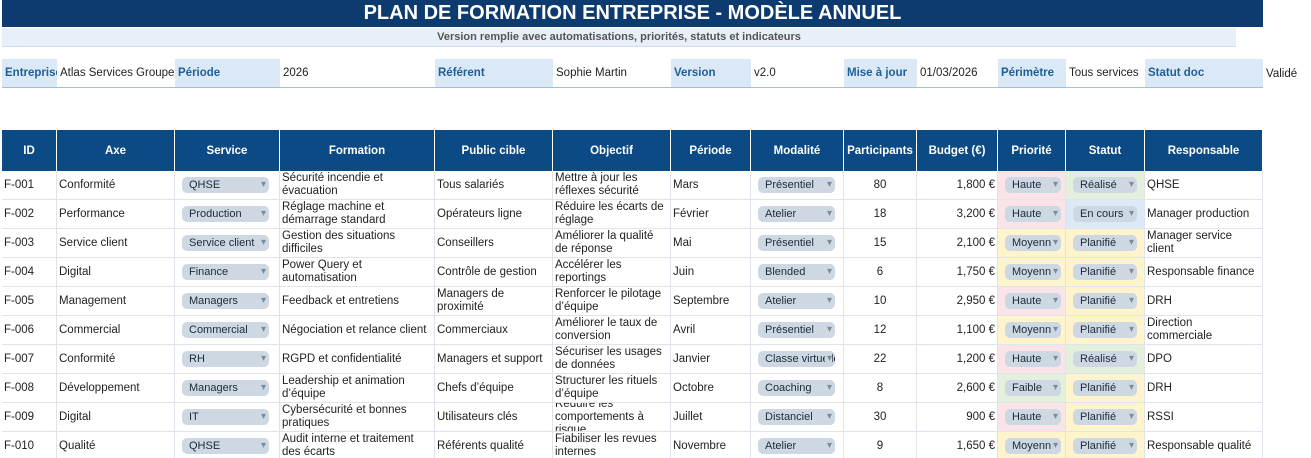  I want to click on column-header: Public cible, so click(494, 150).